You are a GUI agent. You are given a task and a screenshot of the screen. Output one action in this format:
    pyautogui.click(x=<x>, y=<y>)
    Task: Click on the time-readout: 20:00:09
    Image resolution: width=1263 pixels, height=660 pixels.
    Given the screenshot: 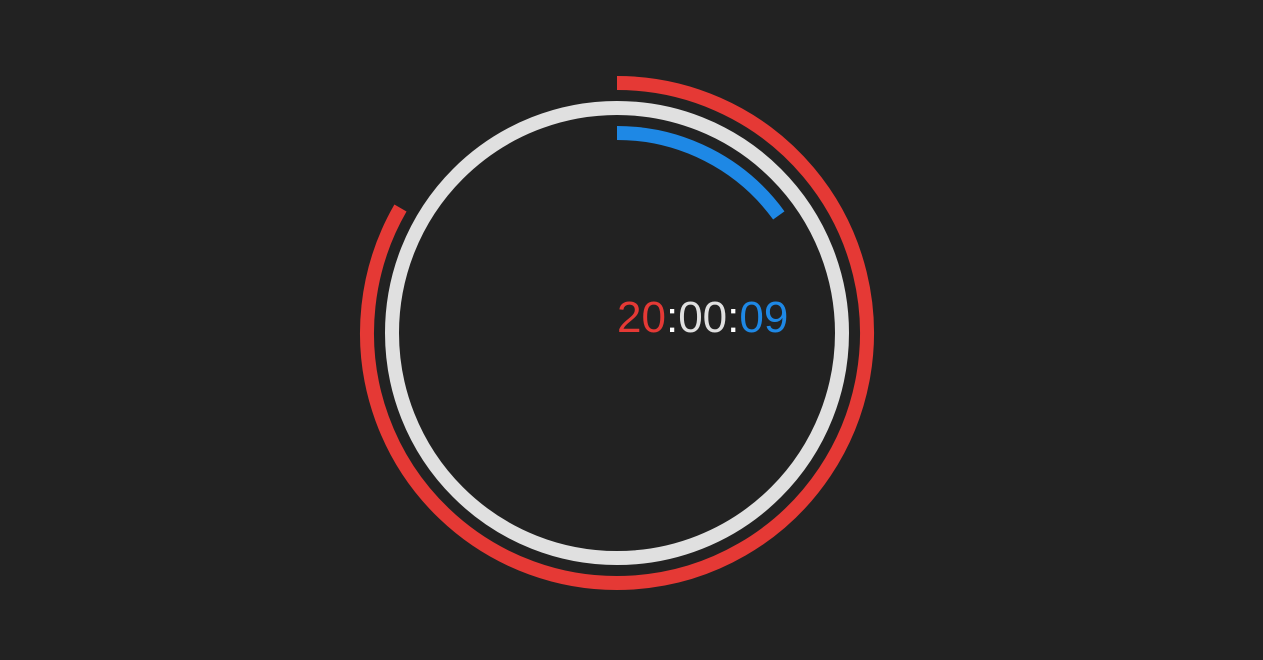 What is the action you would take?
    pyautogui.click(x=702, y=318)
    